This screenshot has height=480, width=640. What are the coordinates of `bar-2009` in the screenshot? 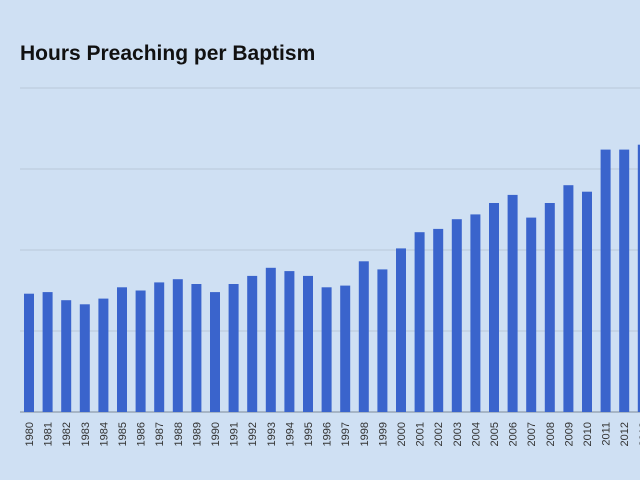 It's located at (568, 298).